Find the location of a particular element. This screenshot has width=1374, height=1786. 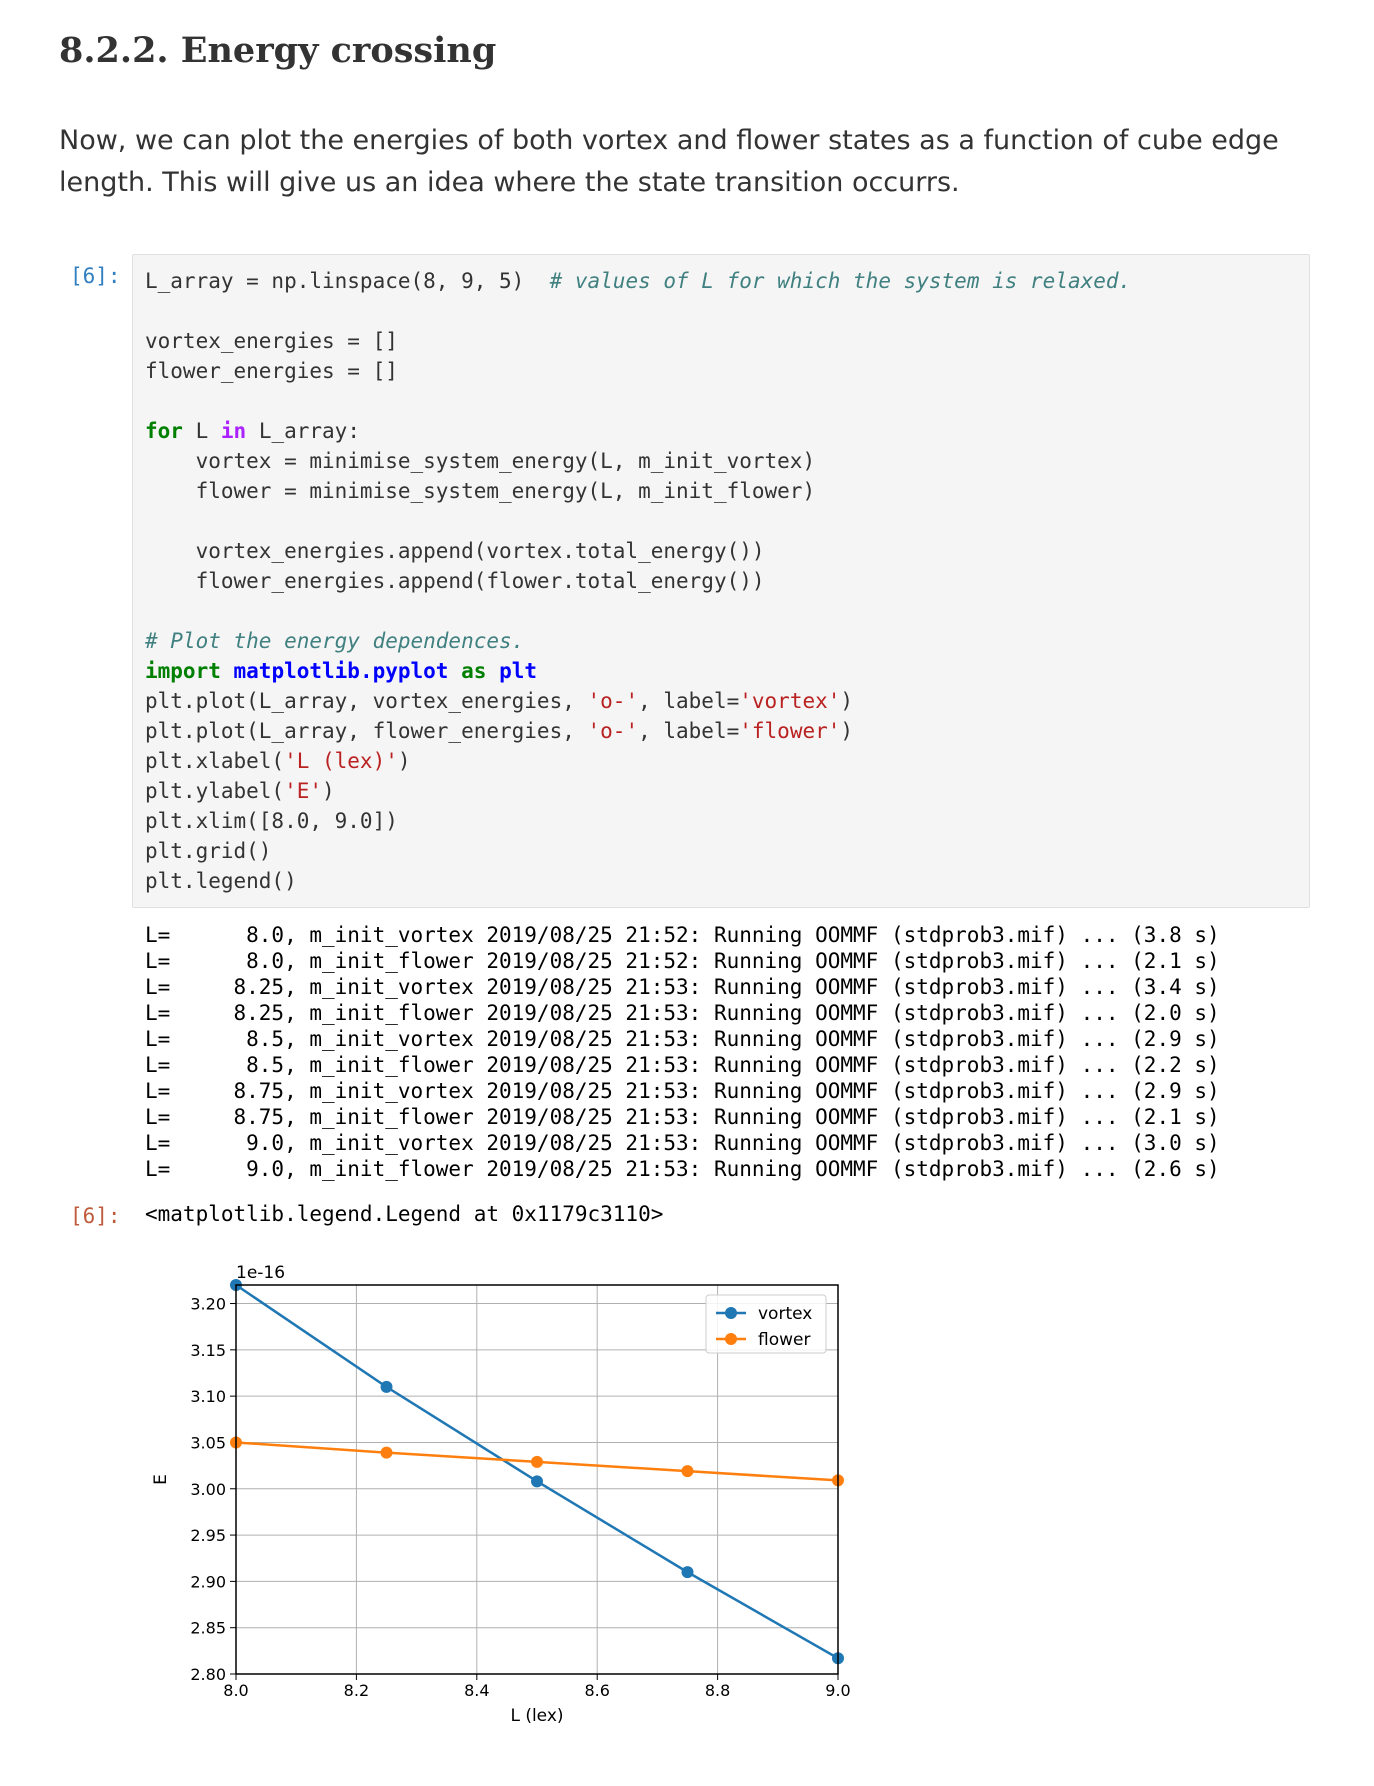

x-tick-label: 8.8 is located at coordinates (717, 1690).